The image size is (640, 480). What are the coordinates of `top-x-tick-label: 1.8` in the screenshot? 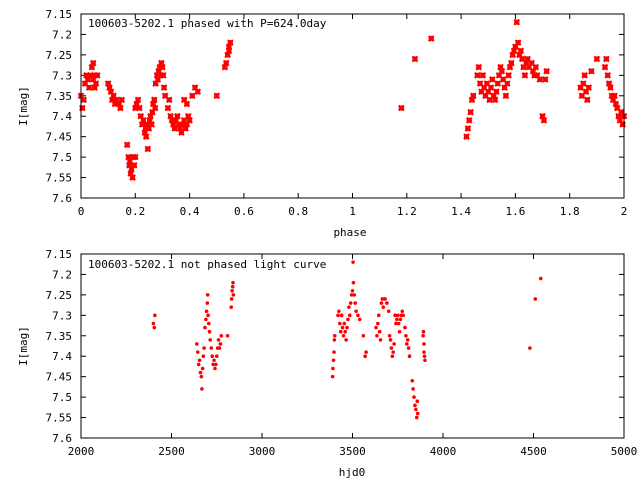 It's located at (570, 211).